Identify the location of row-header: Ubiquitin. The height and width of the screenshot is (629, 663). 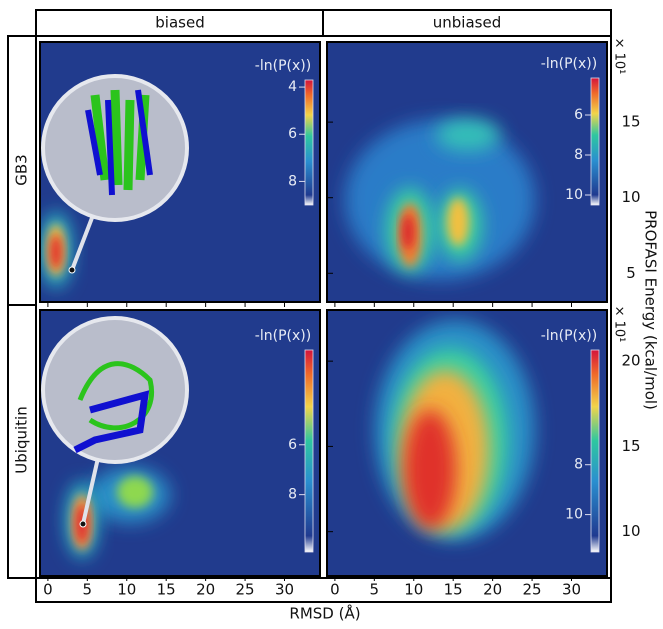
(22, 439).